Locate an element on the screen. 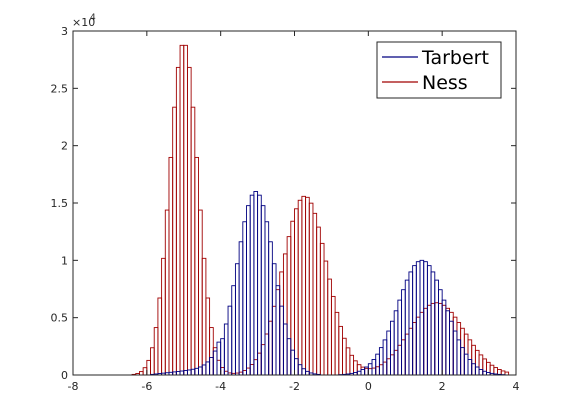  y-tick-label: 2.5 is located at coordinates (60, 88).